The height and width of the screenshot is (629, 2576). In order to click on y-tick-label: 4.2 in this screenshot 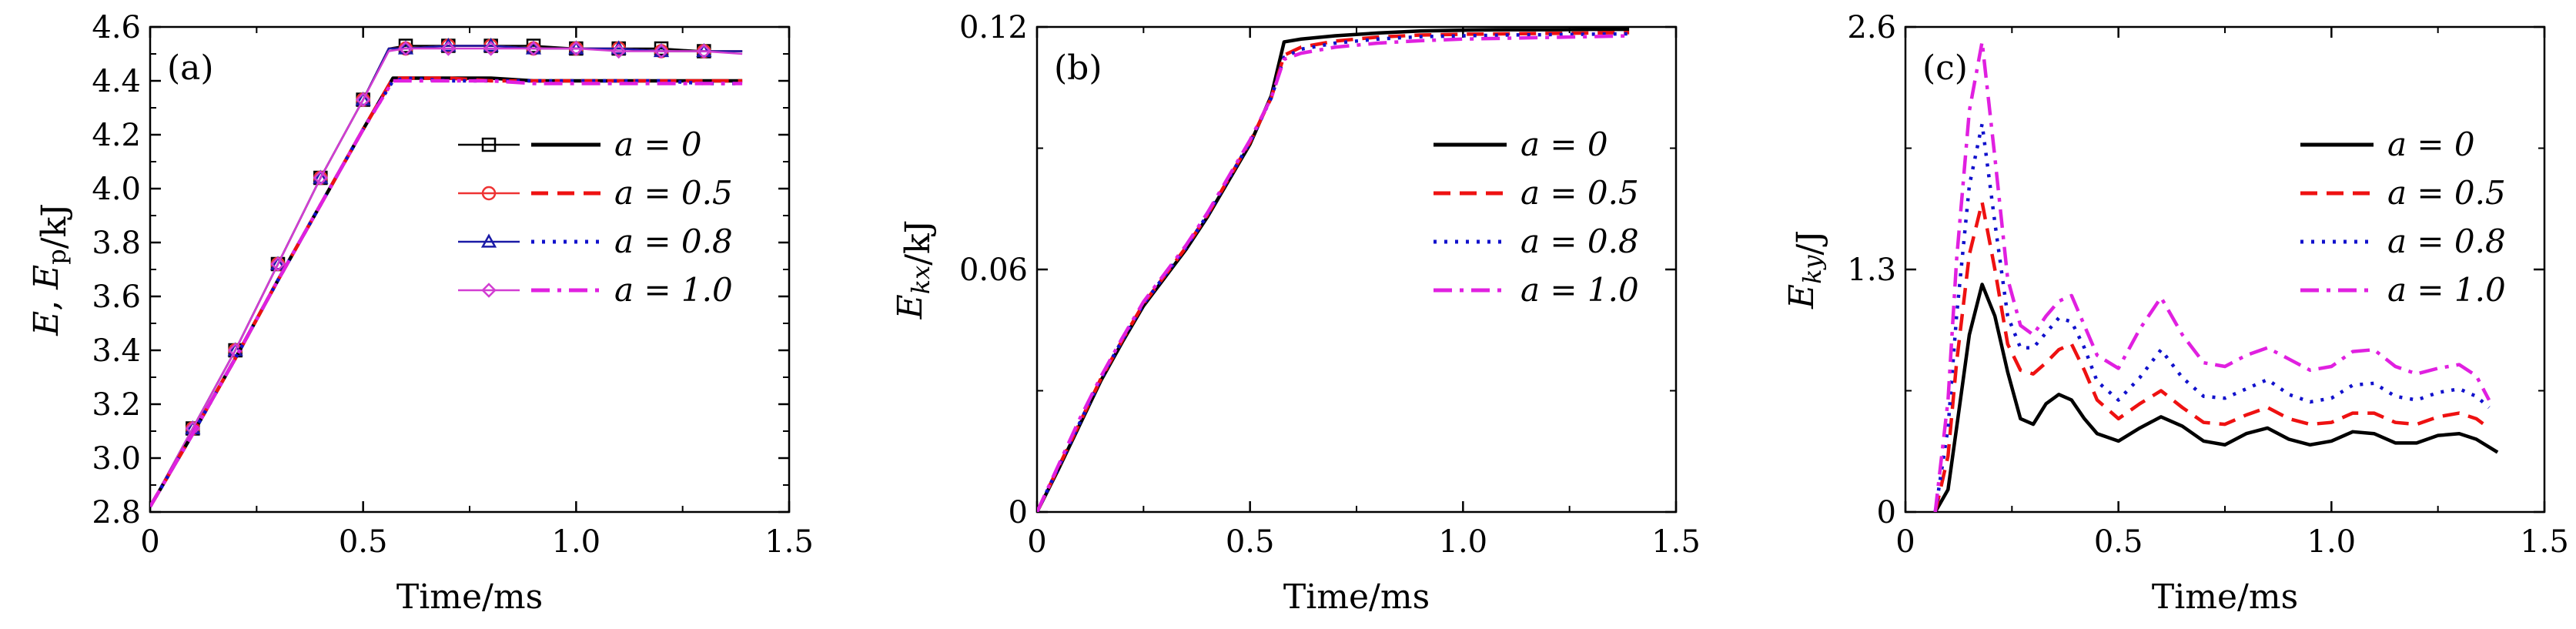, I will do `click(117, 135)`.